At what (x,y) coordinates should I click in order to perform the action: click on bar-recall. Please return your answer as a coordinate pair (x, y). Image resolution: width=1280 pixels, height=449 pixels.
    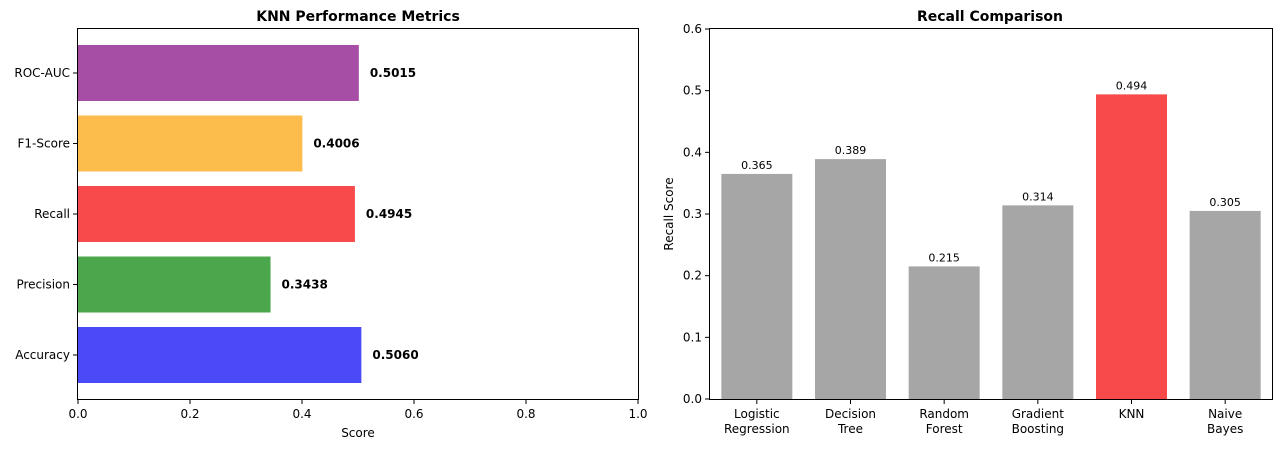
    Looking at the image, I should click on (216, 214).